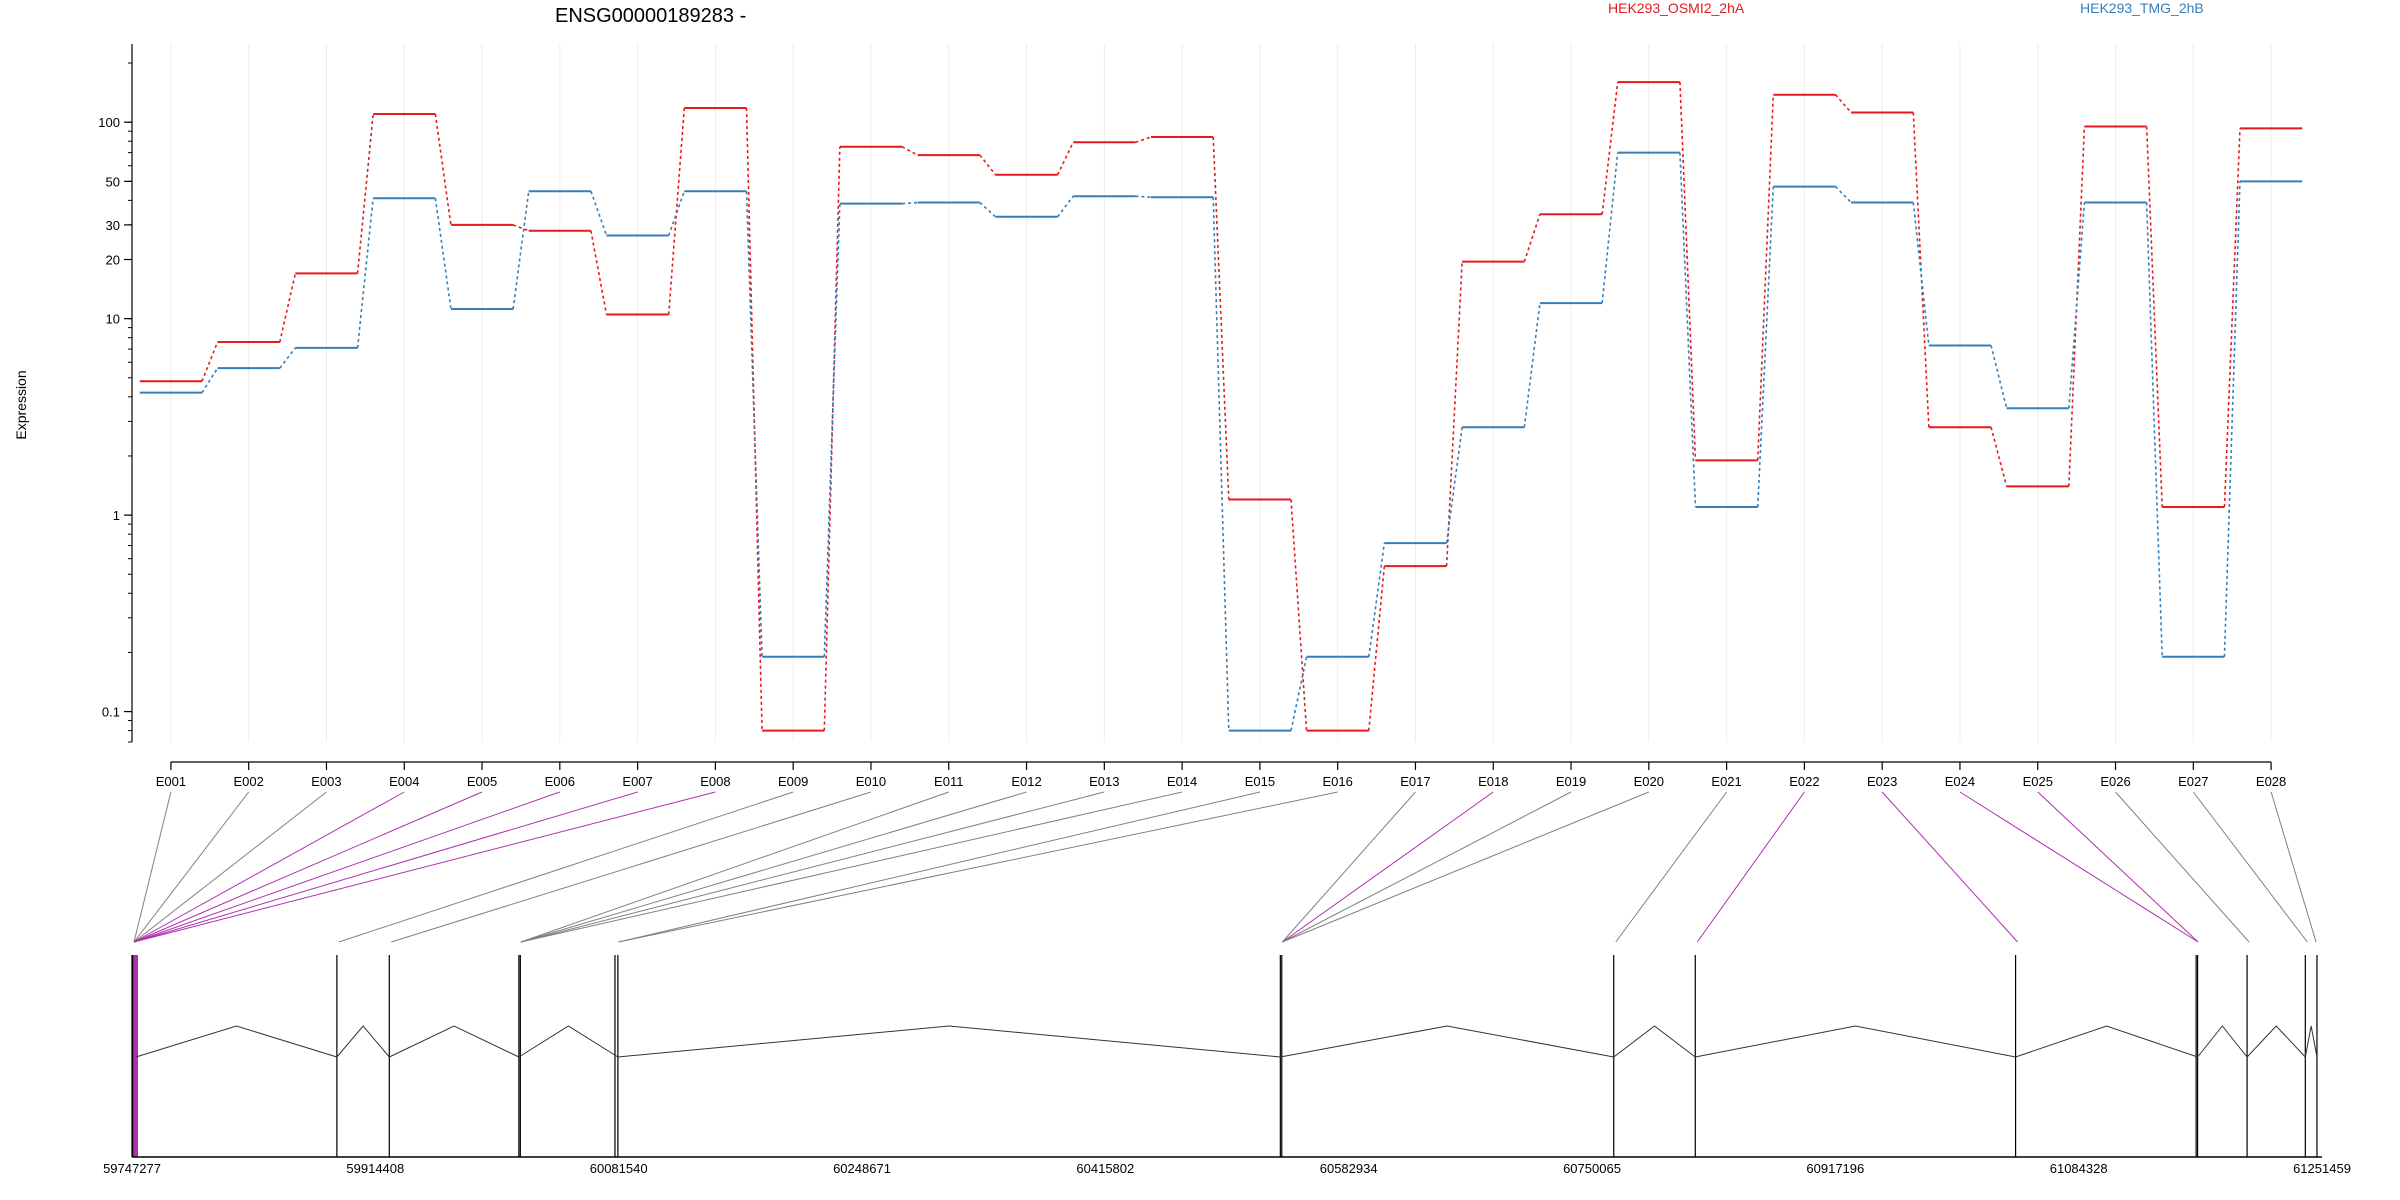  Describe the element at coordinates (1377, 600) in the screenshot. I see `series-1-step-e016` at that location.